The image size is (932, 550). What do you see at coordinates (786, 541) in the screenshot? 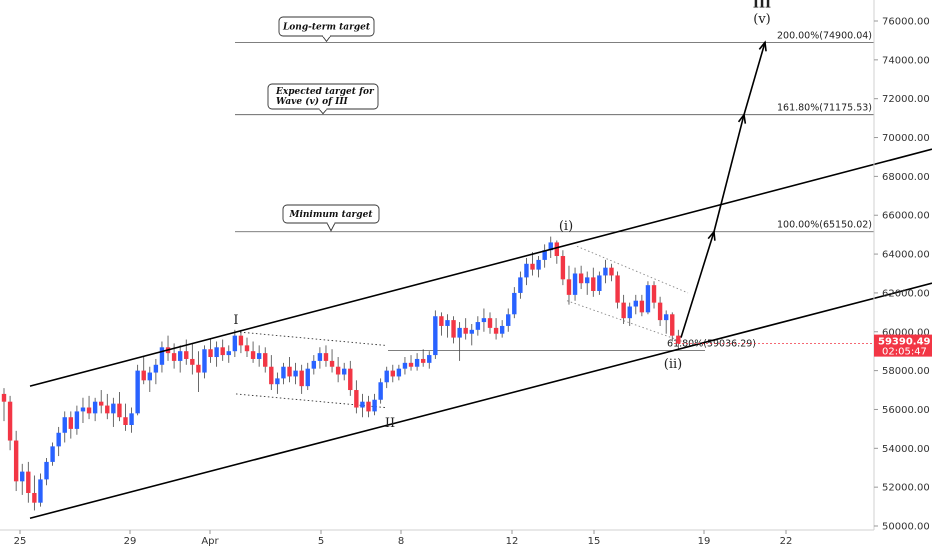
I see `x-tick-label: 22` at bounding box center [786, 541].